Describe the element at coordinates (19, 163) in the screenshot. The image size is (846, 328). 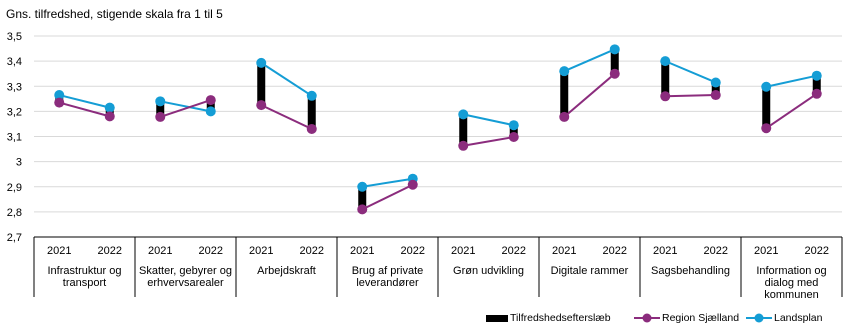
I see `y-tick-label: 3` at that location.